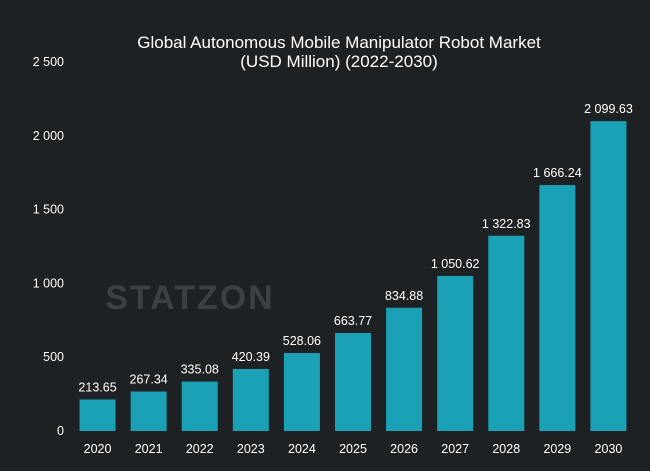  What do you see at coordinates (353, 382) in the screenshot?
I see `bar-2025` at bounding box center [353, 382].